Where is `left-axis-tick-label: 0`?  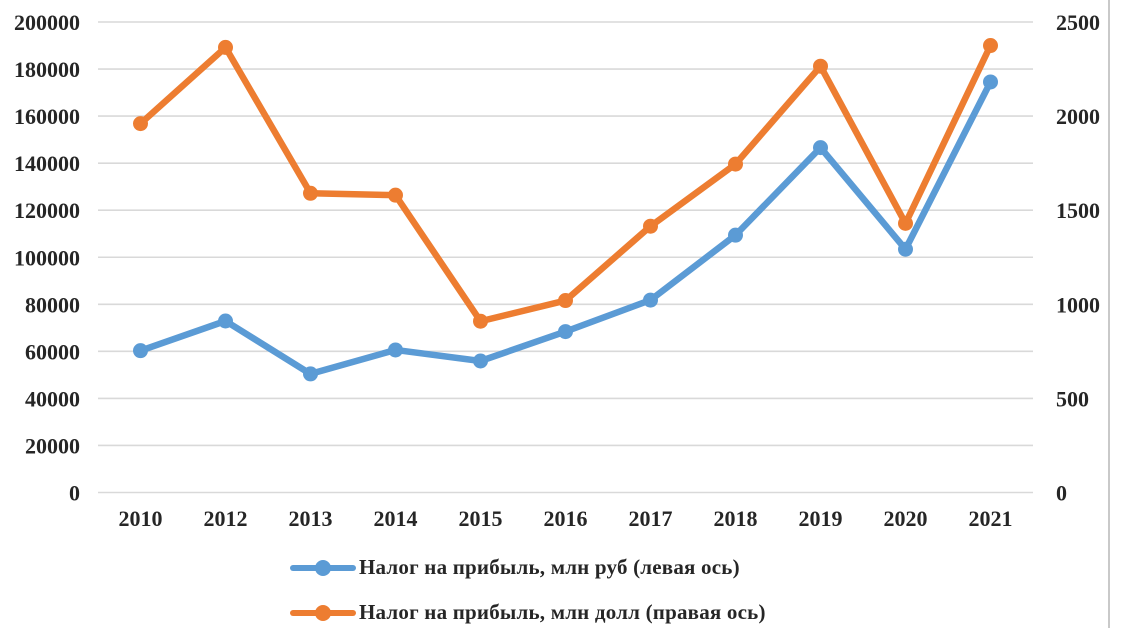
left-axis-tick-label: 0 is located at coordinates (74, 493).